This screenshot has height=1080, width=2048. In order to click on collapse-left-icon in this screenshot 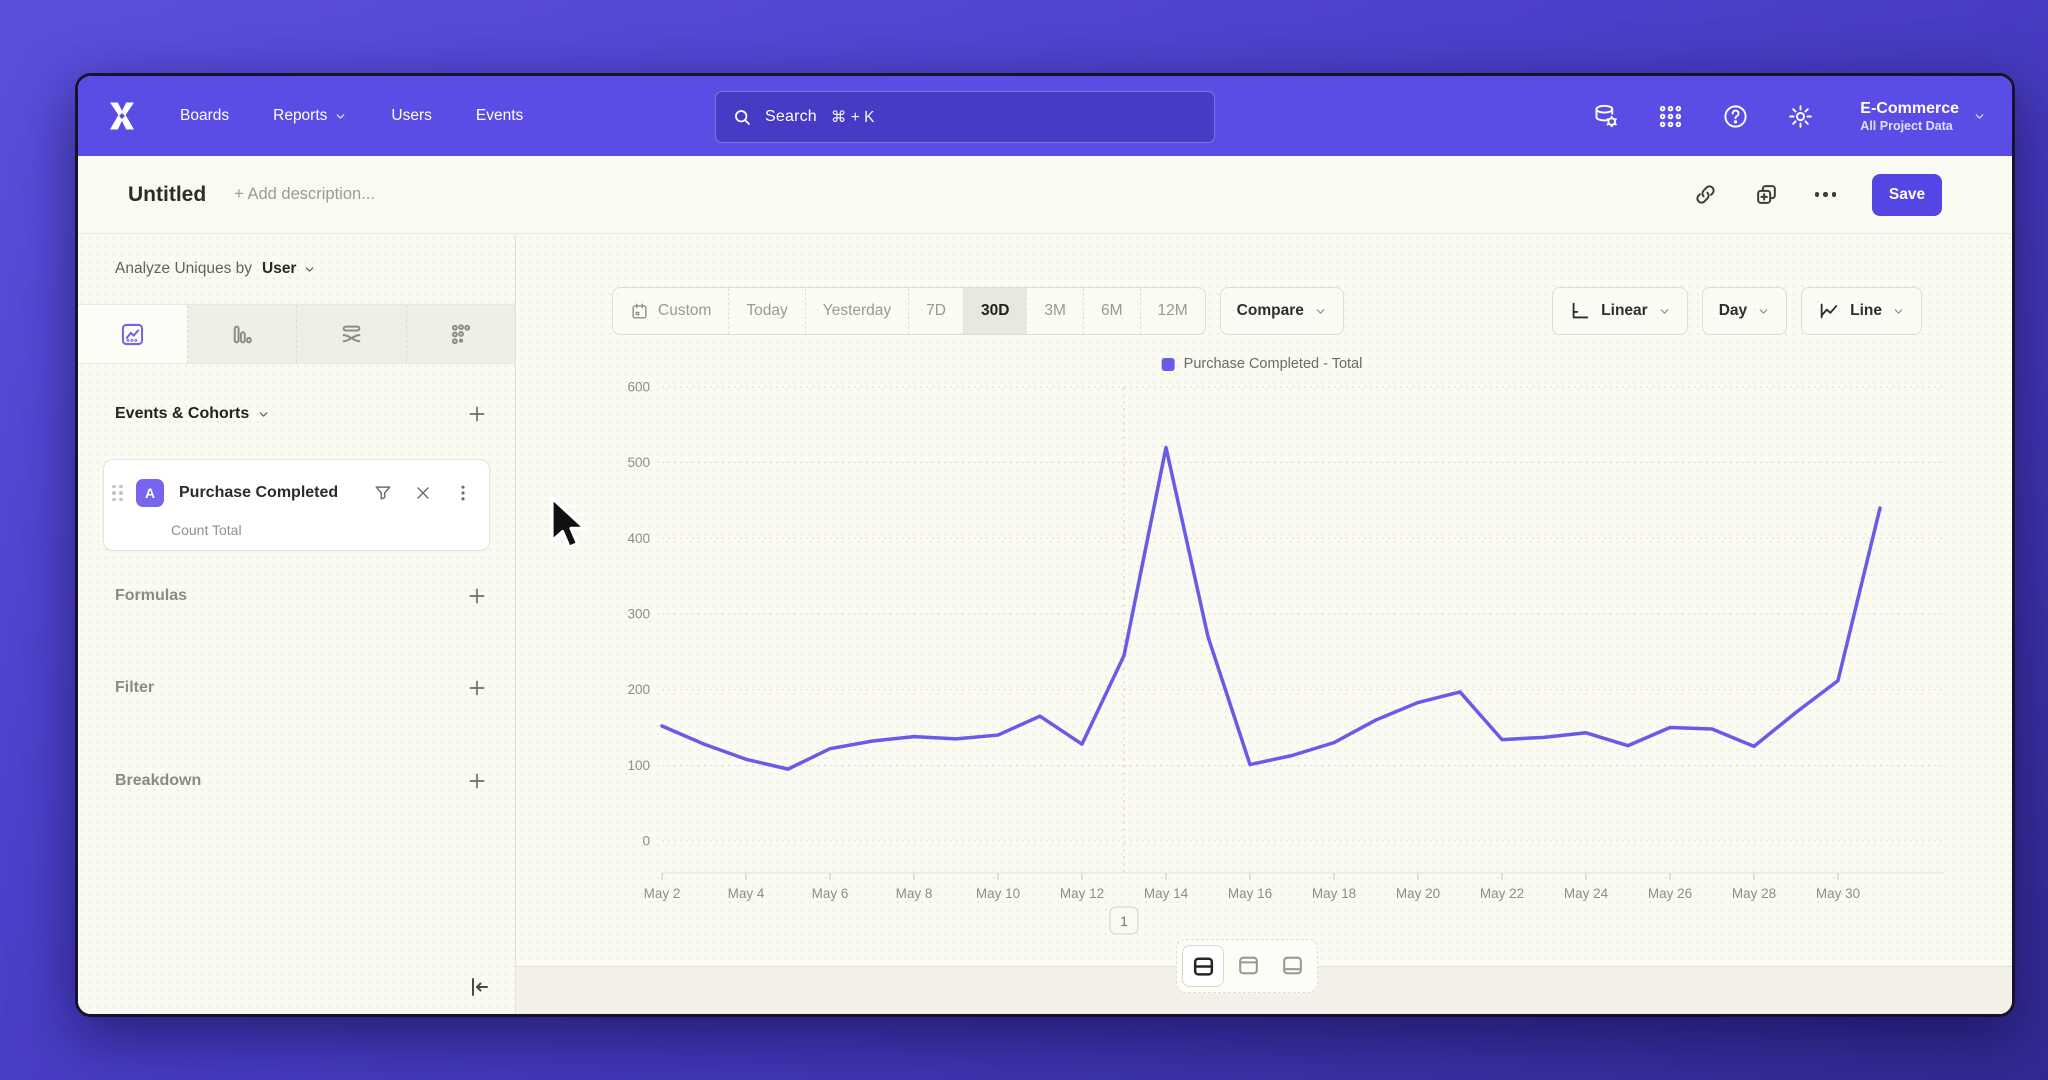, I will do `click(480, 987)`.